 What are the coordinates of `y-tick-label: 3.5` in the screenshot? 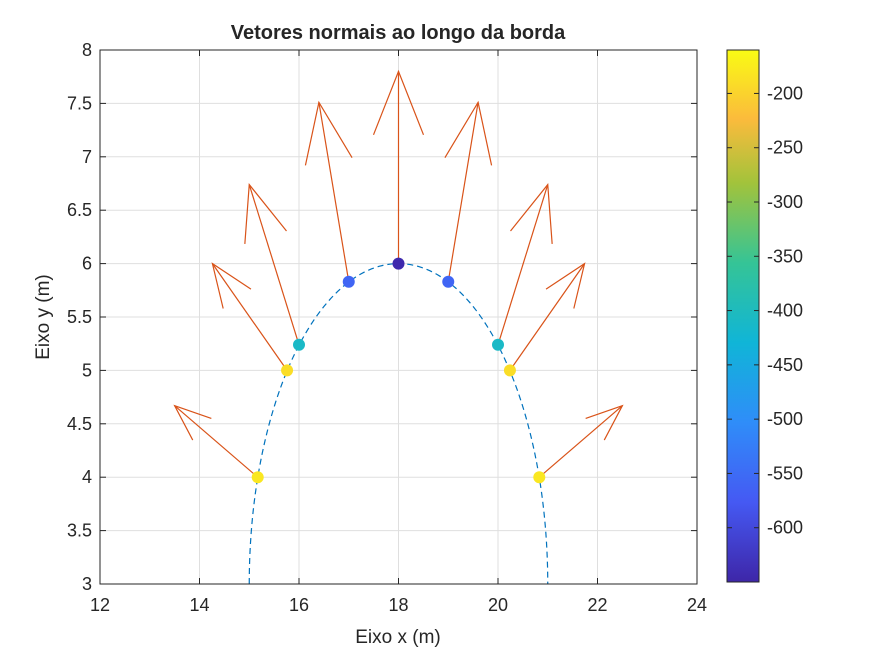 It's located at (79, 531).